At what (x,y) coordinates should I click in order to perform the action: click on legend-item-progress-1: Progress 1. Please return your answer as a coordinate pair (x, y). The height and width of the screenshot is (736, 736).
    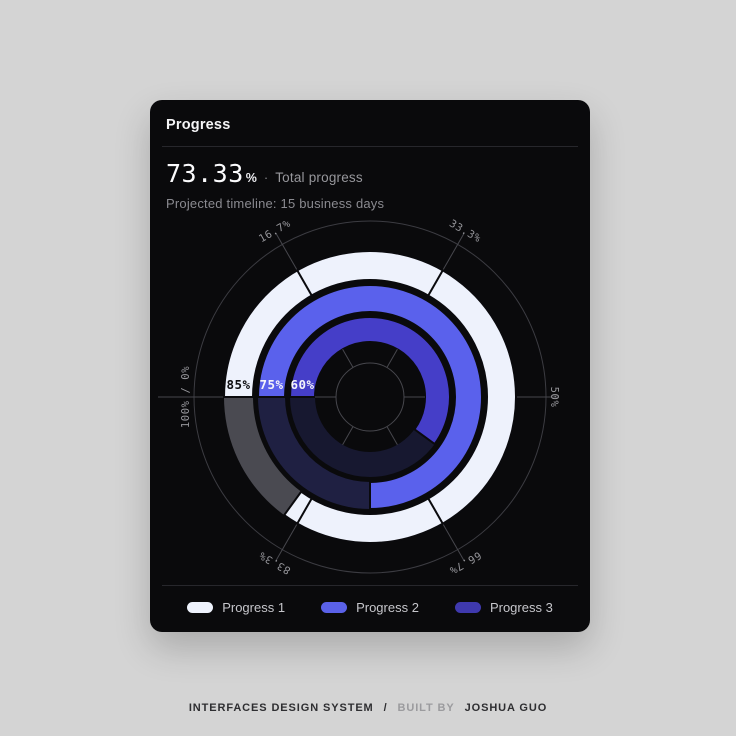
    Looking at the image, I should click on (236, 607).